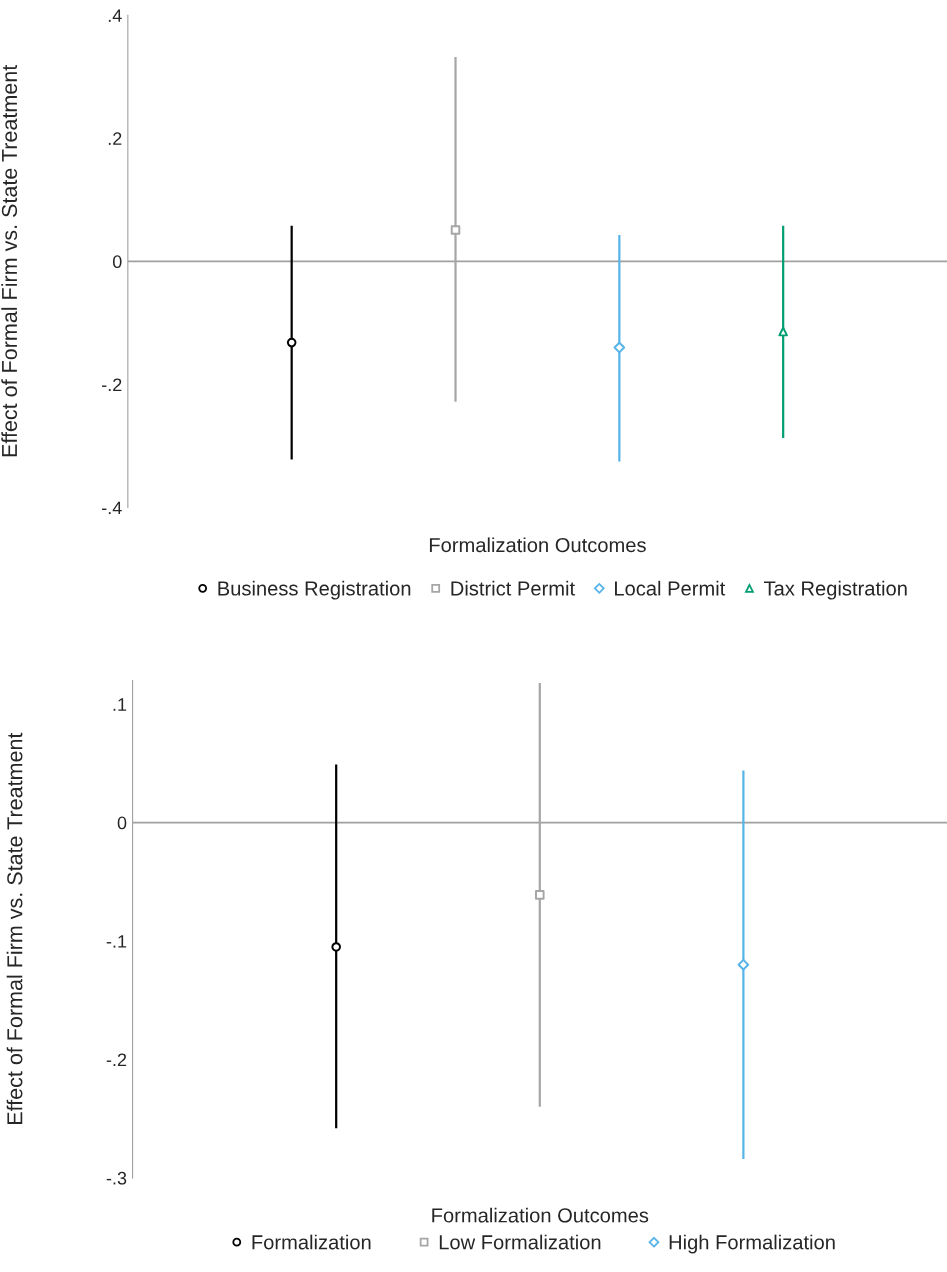 The image size is (947, 1272). Describe the element at coordinates (116, 1178) in the screenshot. I see `y-tick-label: -.3` at that location.